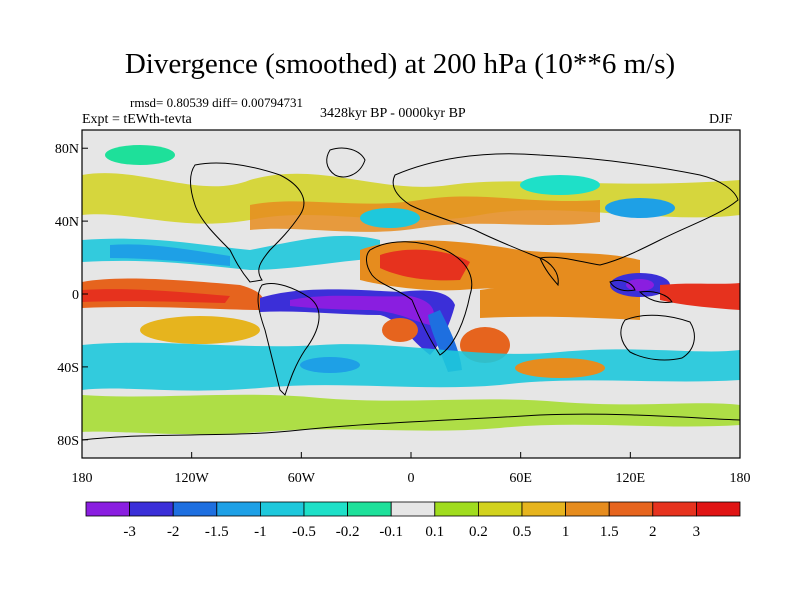 This screenshot has width=800, height=600. I want to click on colorbar-label: 1, so click(566, 532).